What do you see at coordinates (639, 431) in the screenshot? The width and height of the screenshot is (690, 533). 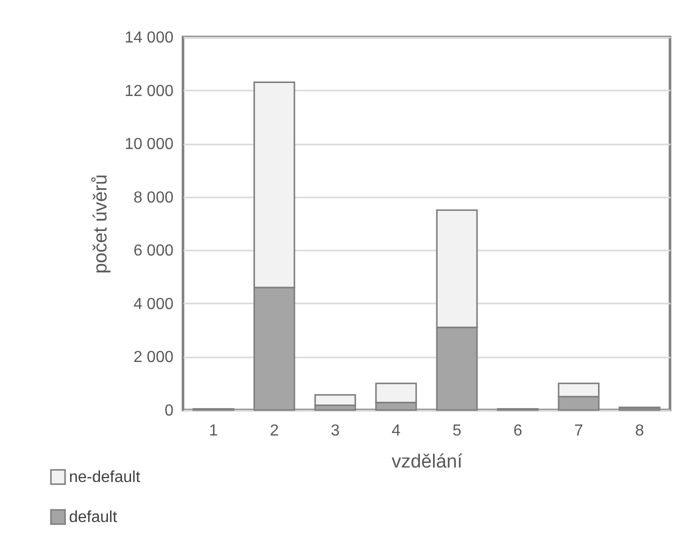 I see `x-tick-label: 8` at bounding box center [639, 431].